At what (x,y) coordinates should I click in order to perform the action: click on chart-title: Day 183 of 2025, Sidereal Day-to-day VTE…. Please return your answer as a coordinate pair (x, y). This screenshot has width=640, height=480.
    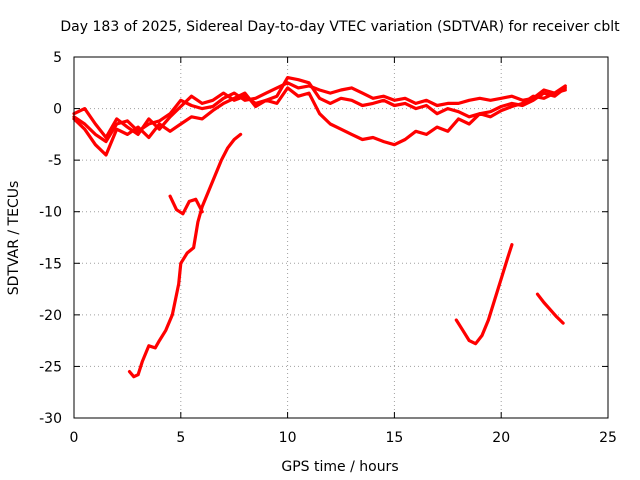
    Looking at the image, I should click on (340, 27).